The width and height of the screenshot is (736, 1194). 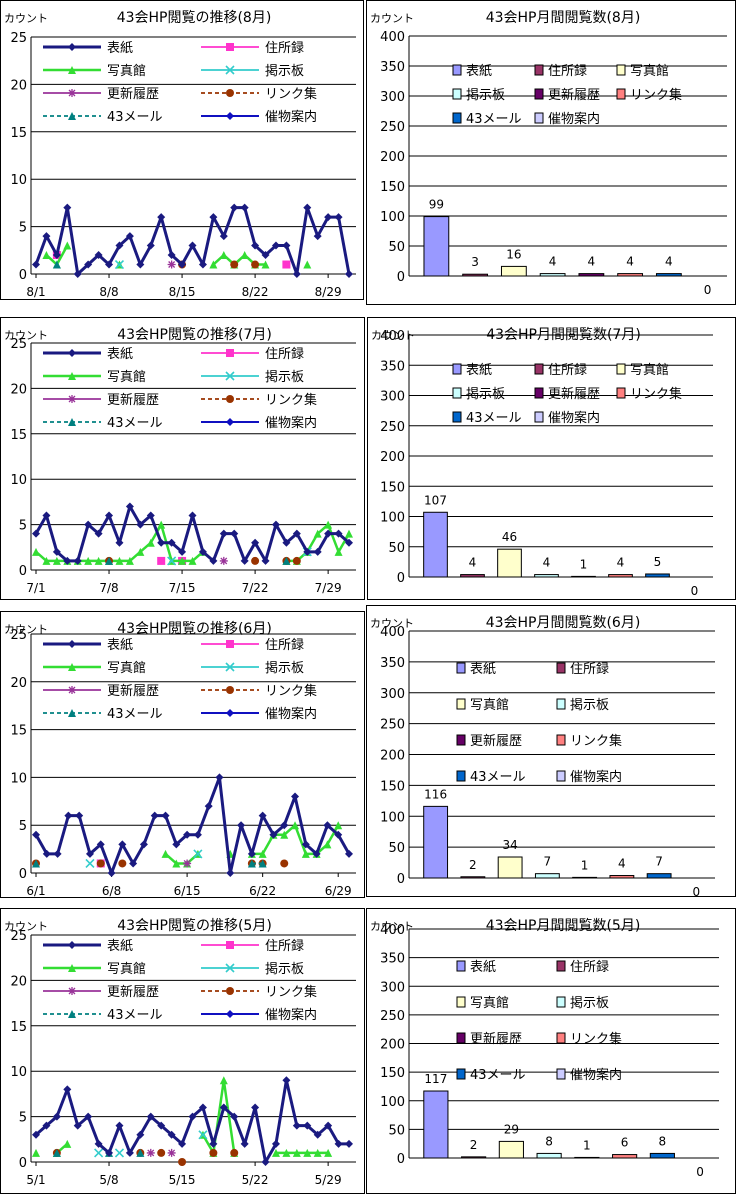 I want to click on legend-label: 催物案内, so click(x=291, y=714).